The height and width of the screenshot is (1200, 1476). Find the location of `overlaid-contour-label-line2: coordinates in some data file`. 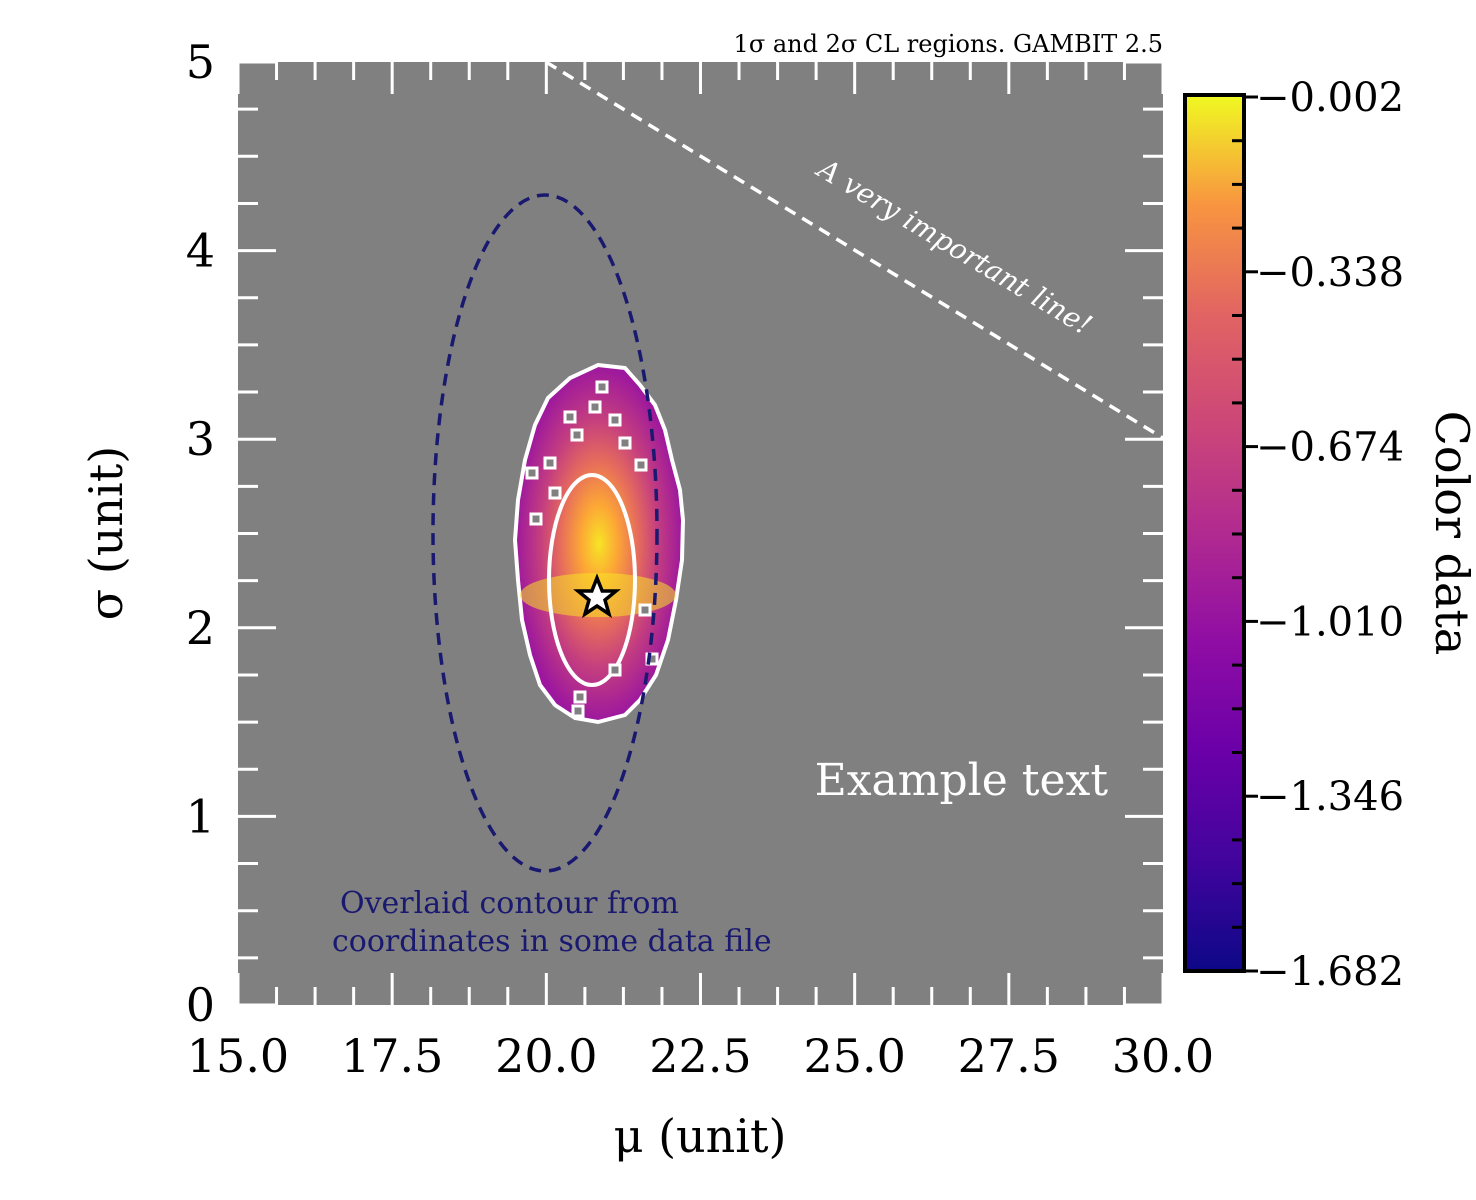

overlaid-contour-label-line2: coordinates in some data file is located at coordinates (552, 941).